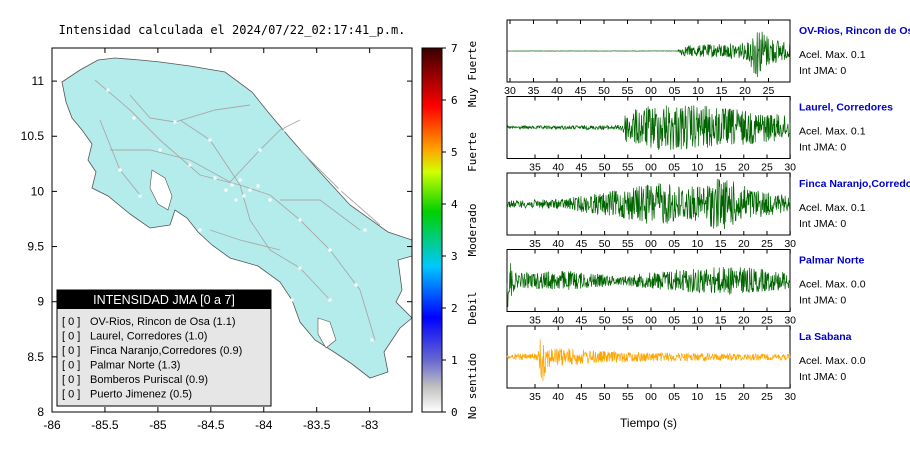 Image resolution: width=910 pixels, height=460 pixels. Describe the element at coordinates (846, 108) in the screenshot. I see `station-name: Laurel, Corredores` at that location.